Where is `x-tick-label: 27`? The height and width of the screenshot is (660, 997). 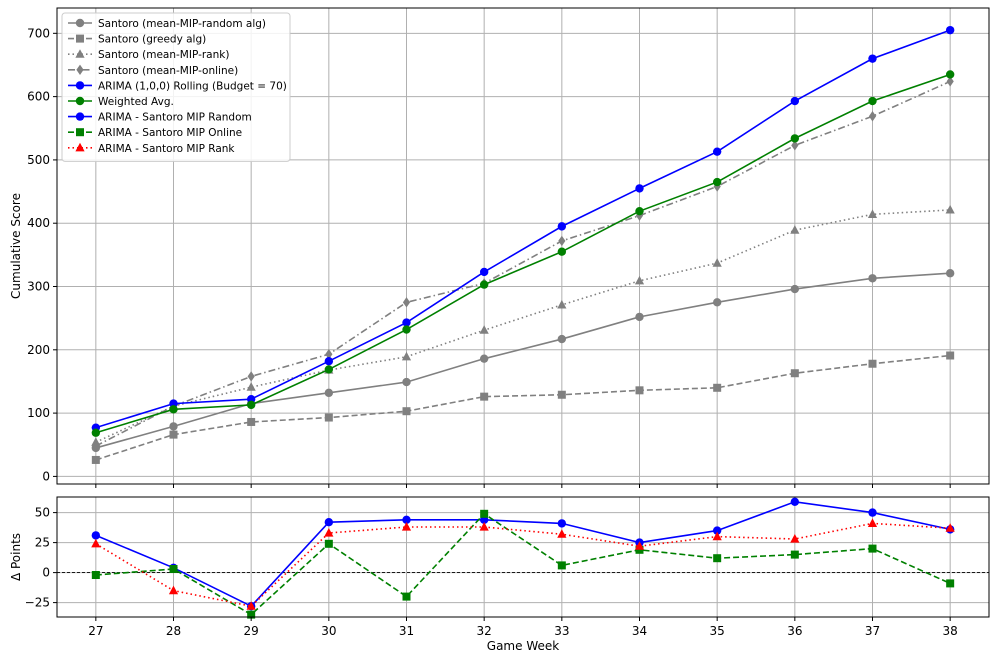 x-tick-label: 27 is located at coordinates (95, 631).